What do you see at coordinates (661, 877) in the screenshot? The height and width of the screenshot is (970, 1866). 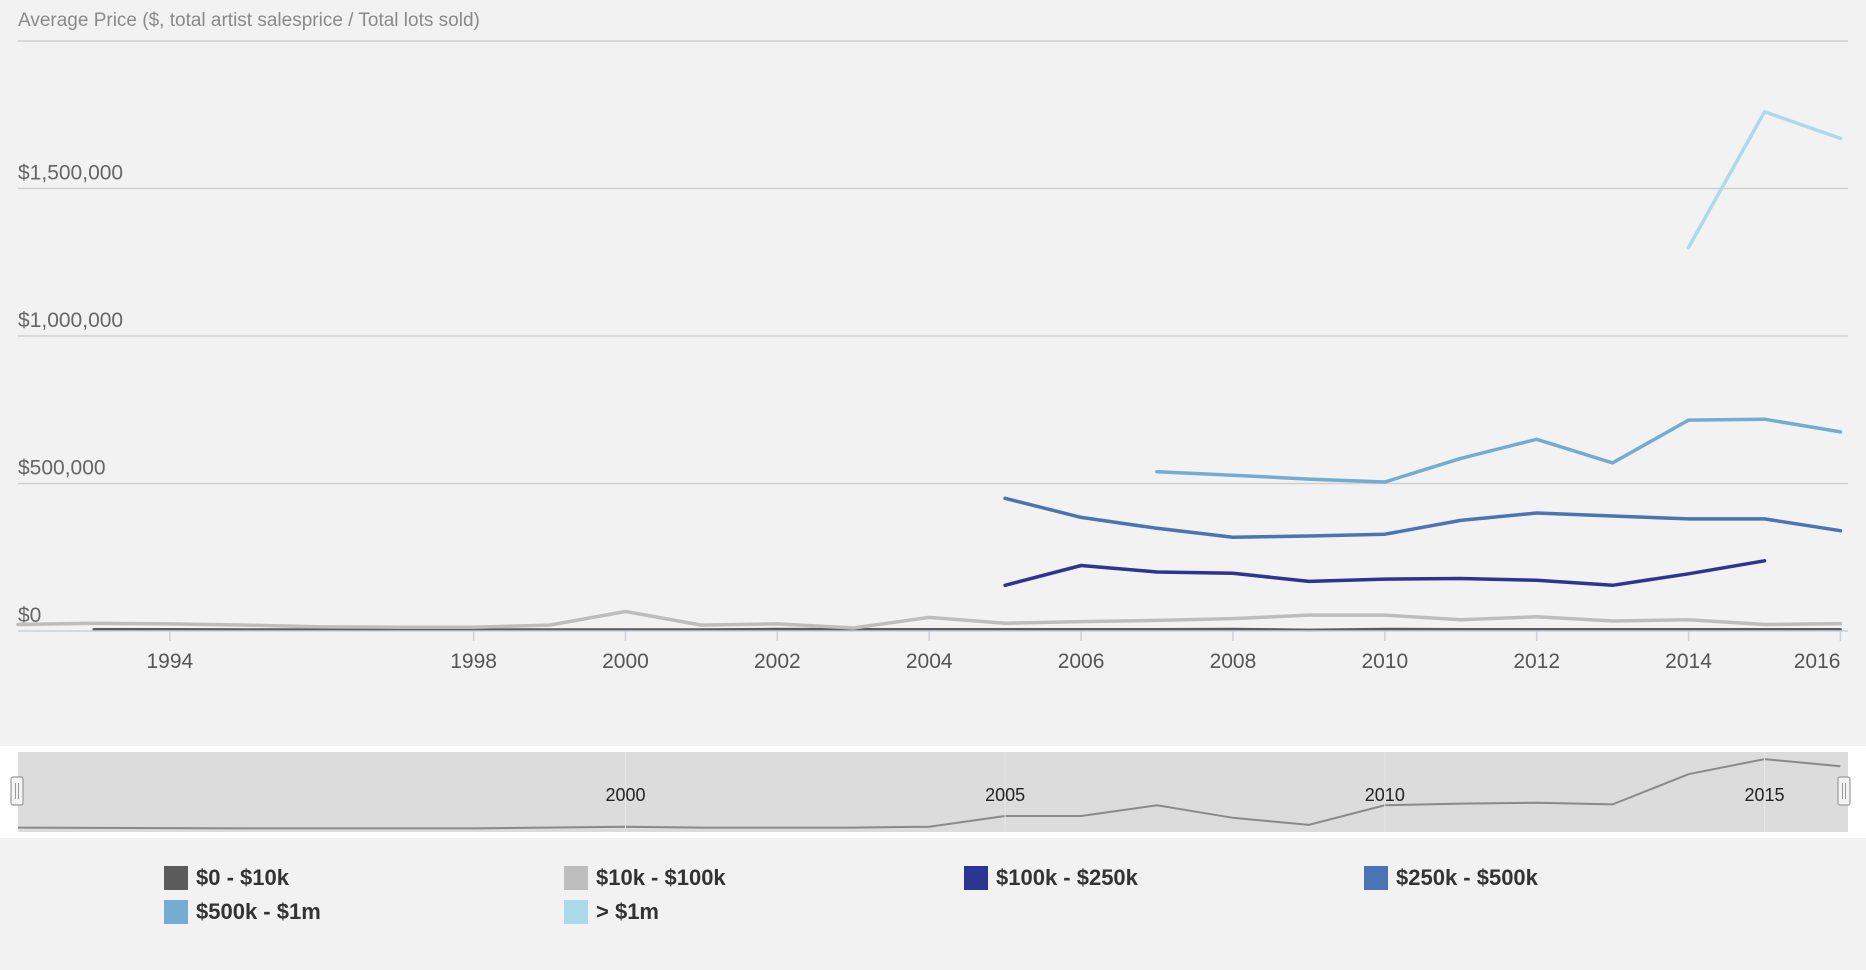 I see `legend-label: $10k - $100k` at bounding box center [661, 877].